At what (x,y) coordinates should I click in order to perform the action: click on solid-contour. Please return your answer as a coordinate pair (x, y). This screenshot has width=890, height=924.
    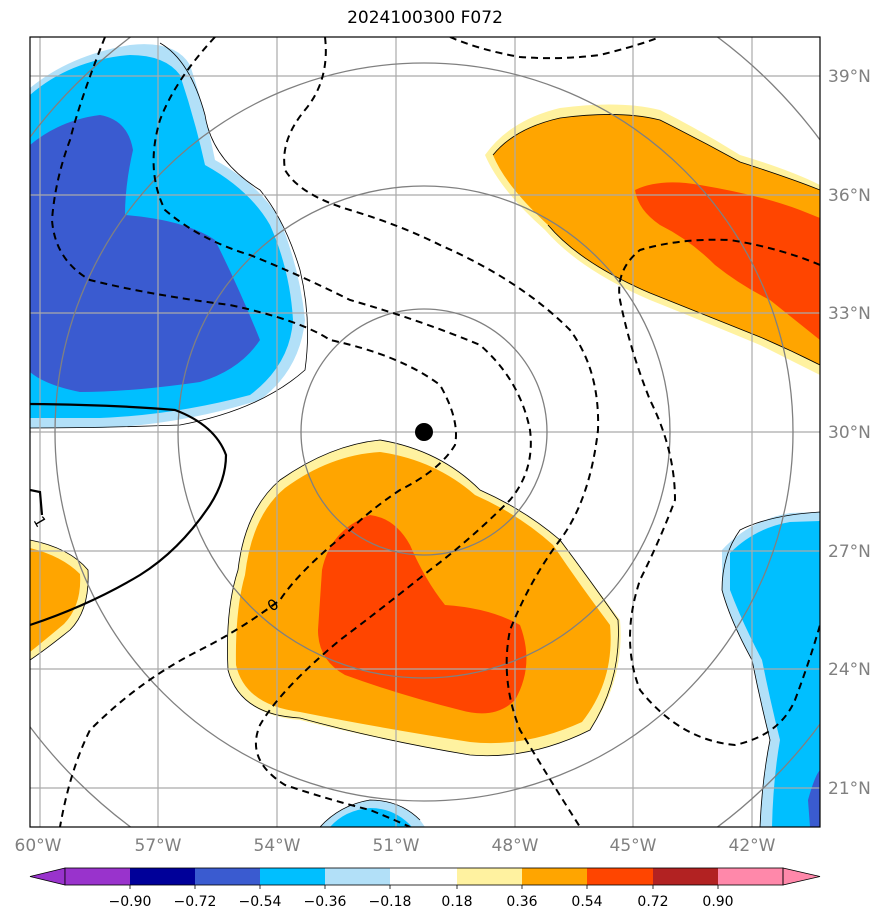
    Looking at the image, I should click on (129, 514).